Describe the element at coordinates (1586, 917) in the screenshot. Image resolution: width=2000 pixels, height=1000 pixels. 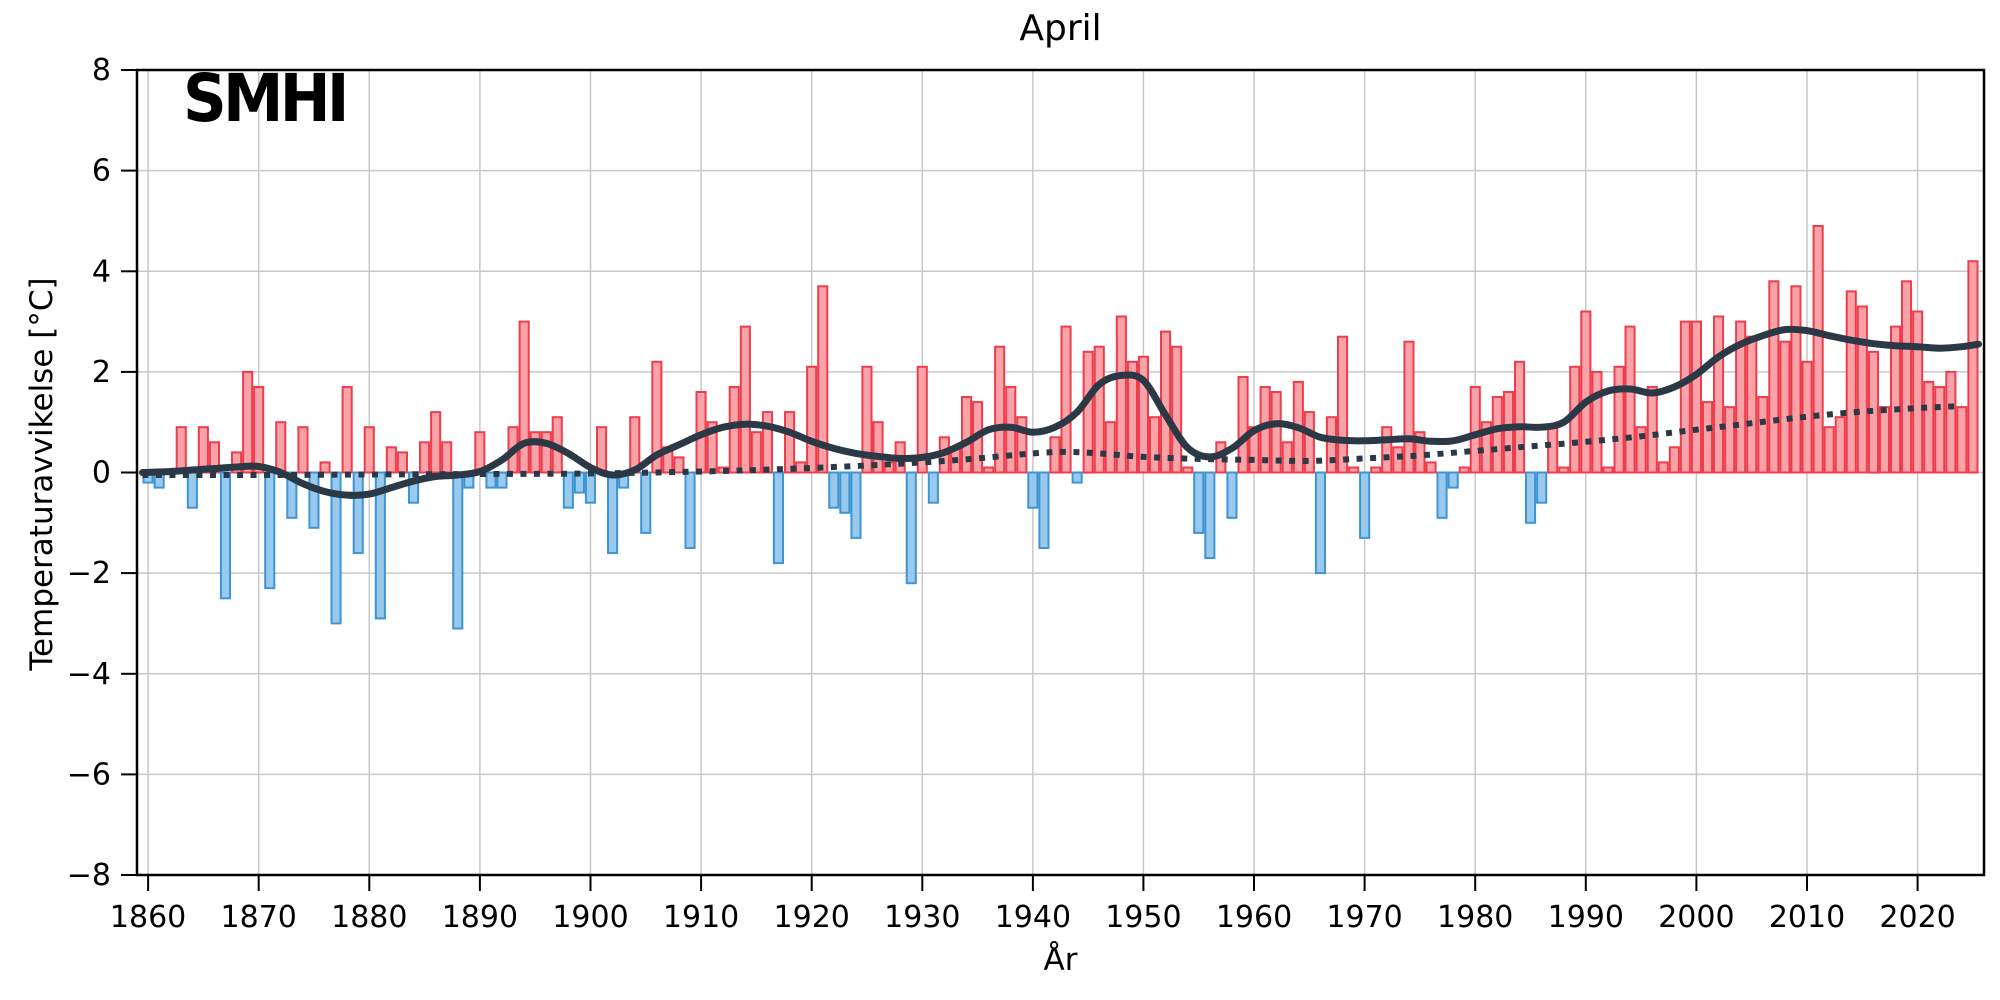
I see `x-tick-label: 1990` at that location.